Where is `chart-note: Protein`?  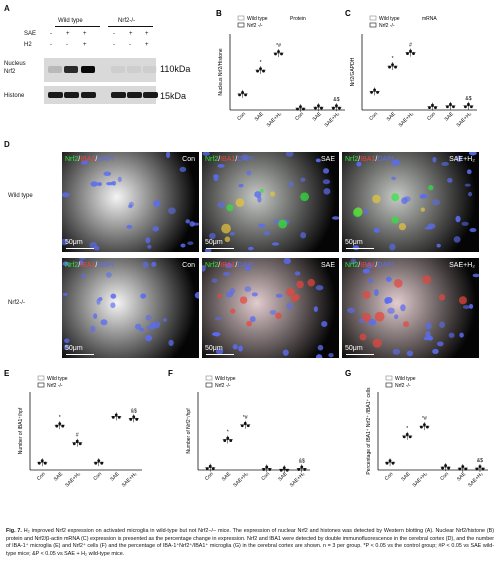
chart-note: Protein is located at coordinates (298, 19).